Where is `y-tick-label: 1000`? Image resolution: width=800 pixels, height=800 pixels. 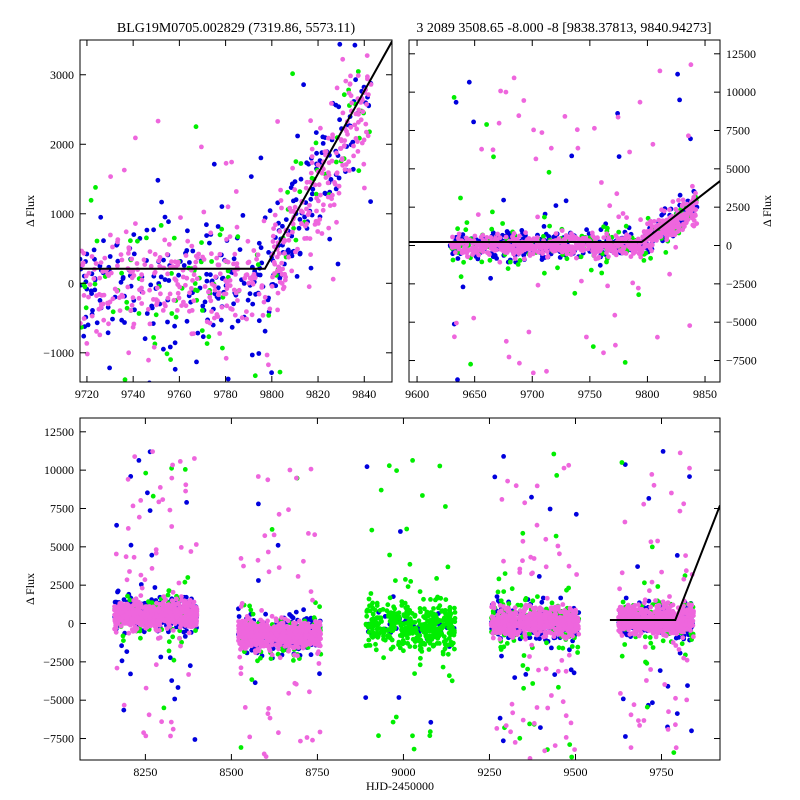 y-tick-label: 1000 is located at coordinates (62, 214).